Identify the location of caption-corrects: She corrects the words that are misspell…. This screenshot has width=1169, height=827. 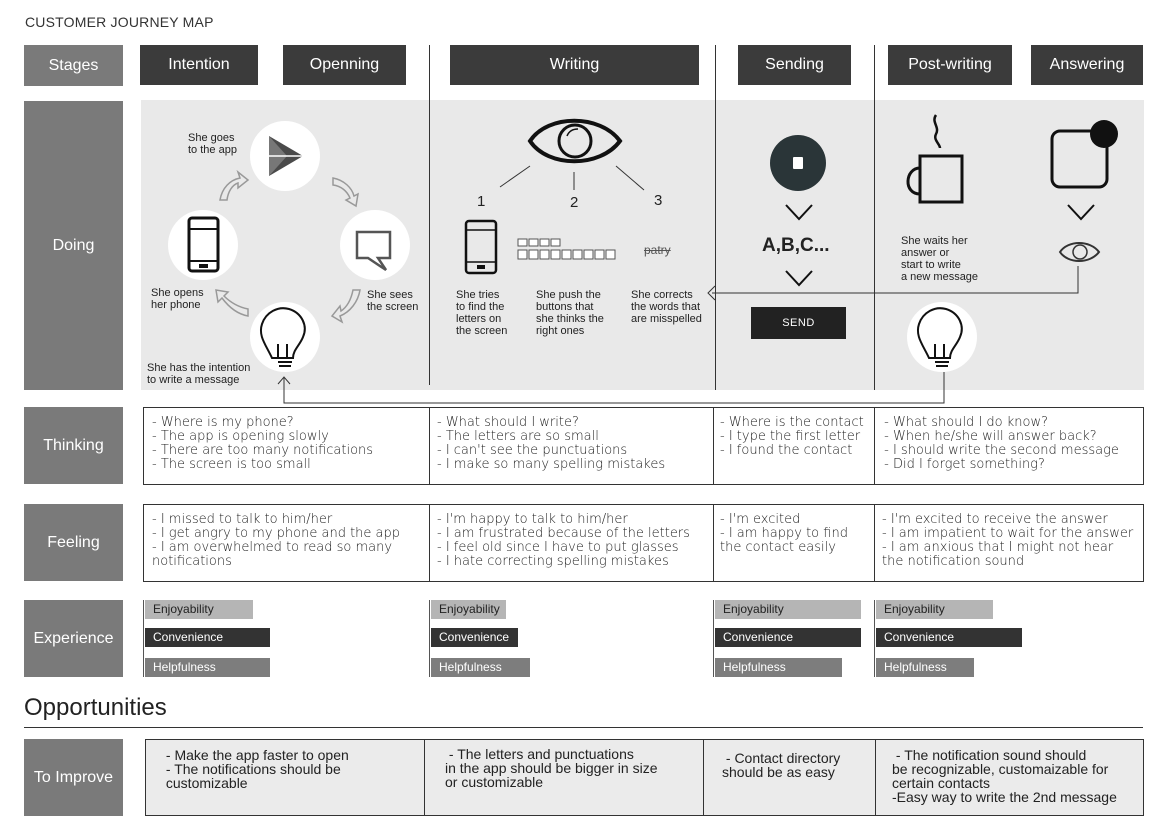
(666, 307).